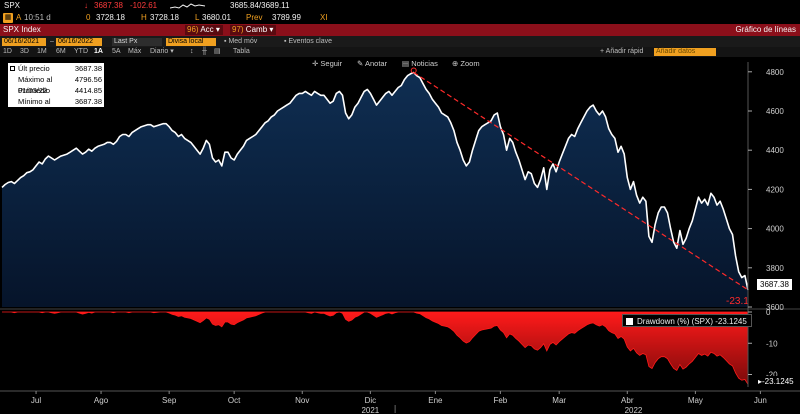  Describe the element at coordinates (372, 64) in the screenshot. I see `annotate-button: ✎ Anotar` at that location.